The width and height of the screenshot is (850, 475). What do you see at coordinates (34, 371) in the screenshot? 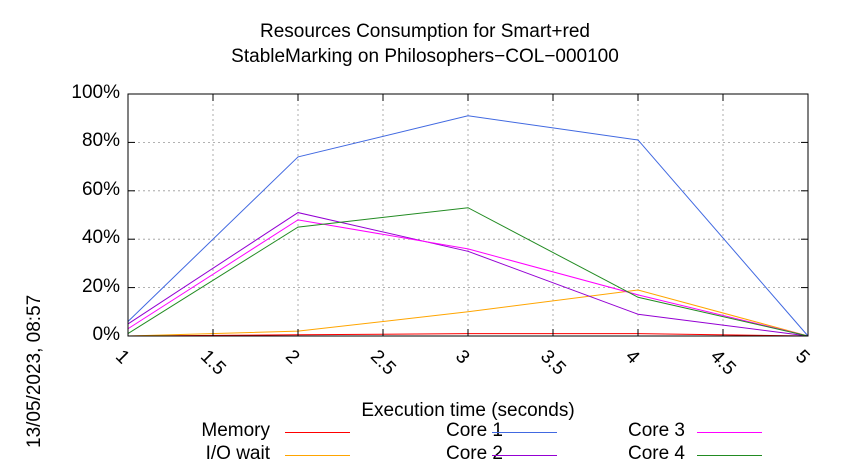
I see `timestamp: 13/05/2023, 08:57` at bounding box center [34, 371].